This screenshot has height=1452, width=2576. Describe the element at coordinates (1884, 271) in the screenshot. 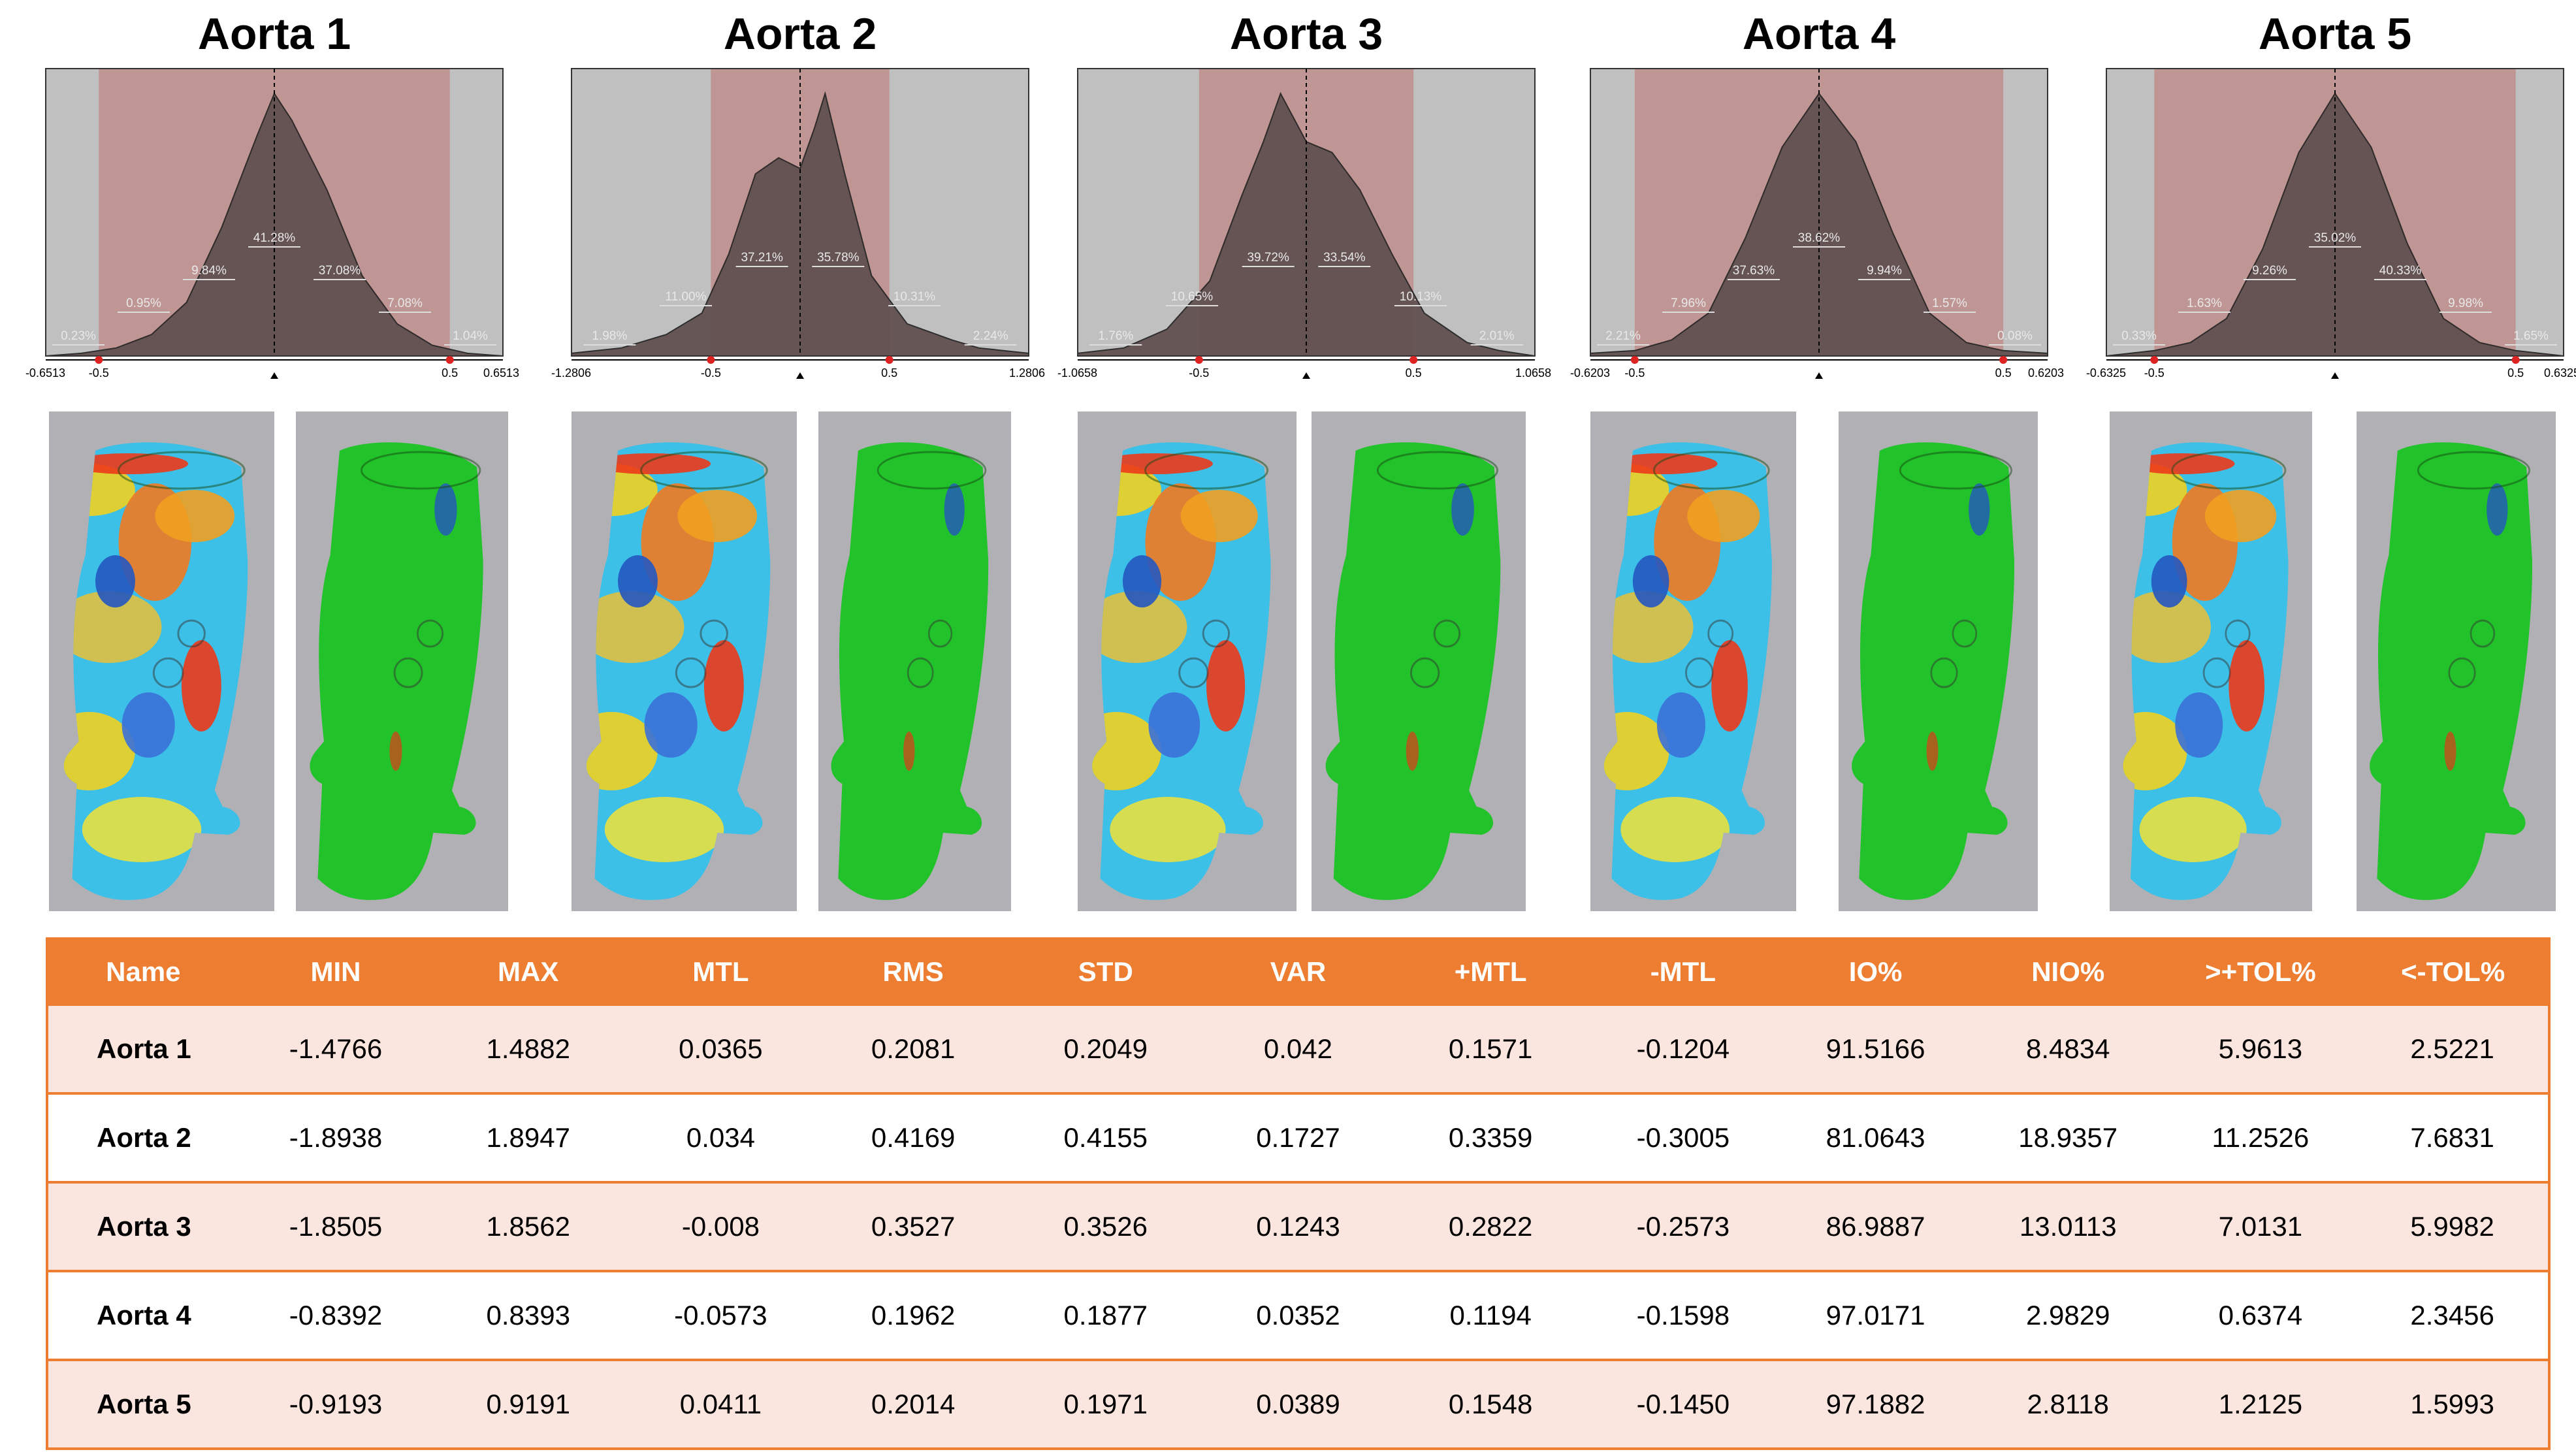

I see `bin-percent-label: 9.94%` at that location.